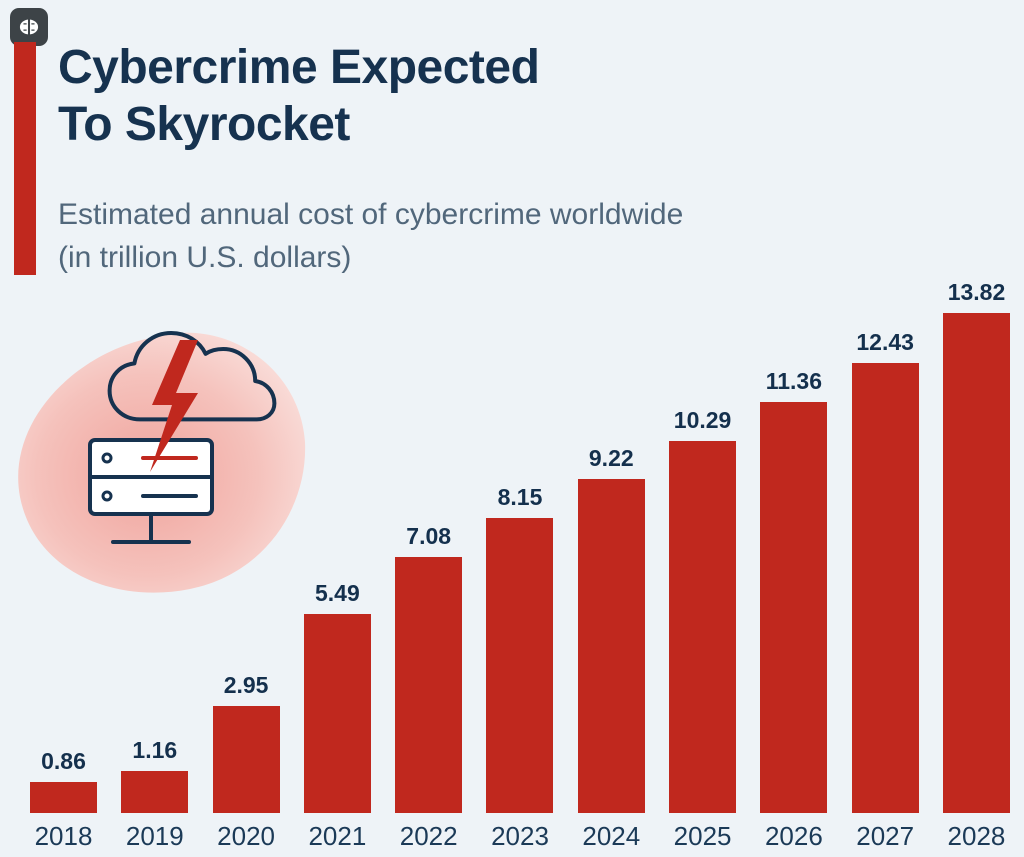 The height and width of the screenshot is (857, 1024). I want to click on x-axis-label: 2022, so click(428, 836).